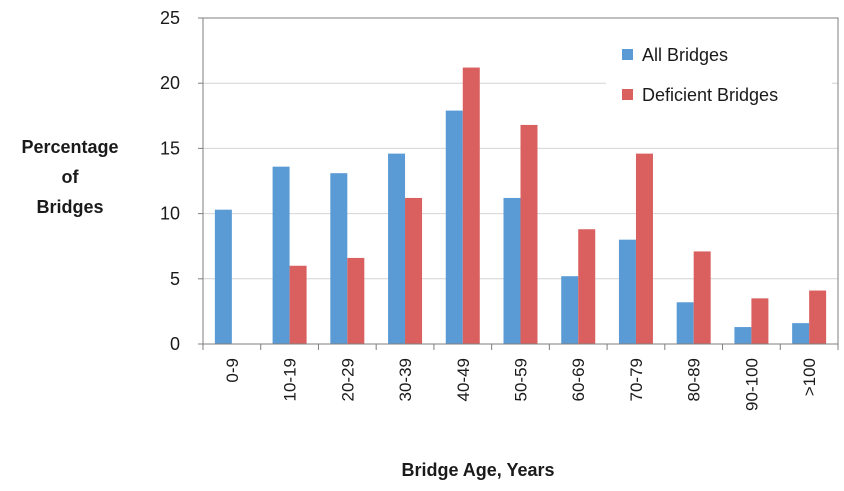 Image resolution: width=844 pixels, height=491 pixels. Describe the element at coordinates (710, 95) in the screenshot. I see `legend-label-deficient-bridges: Deficient Bridges` at that location.